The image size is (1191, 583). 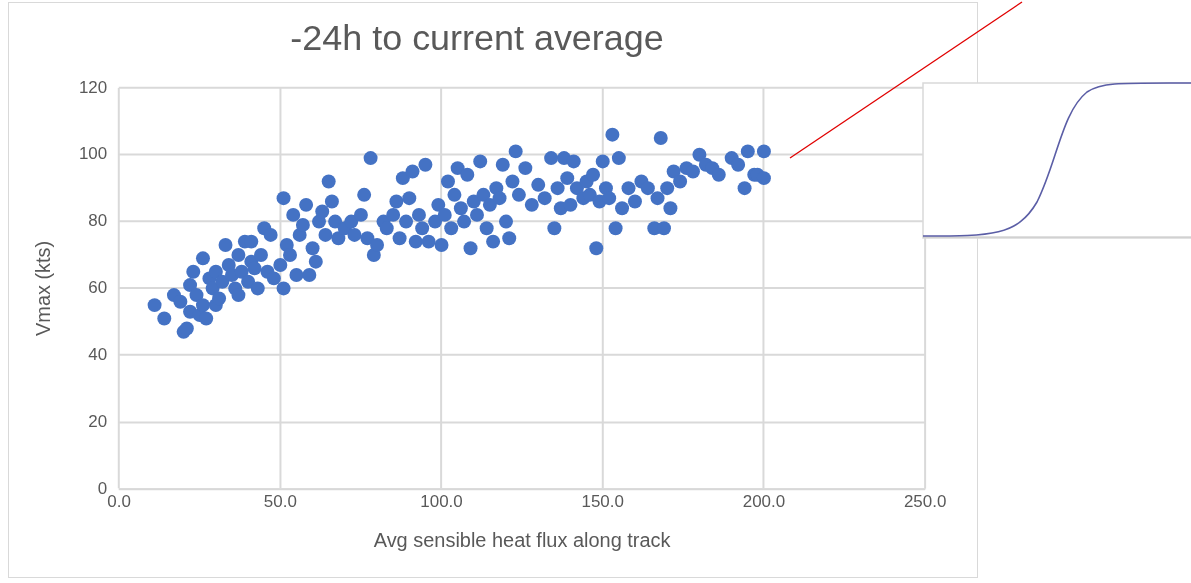 I want to click on y-tick-label: 120, so click(x=93, y=87).